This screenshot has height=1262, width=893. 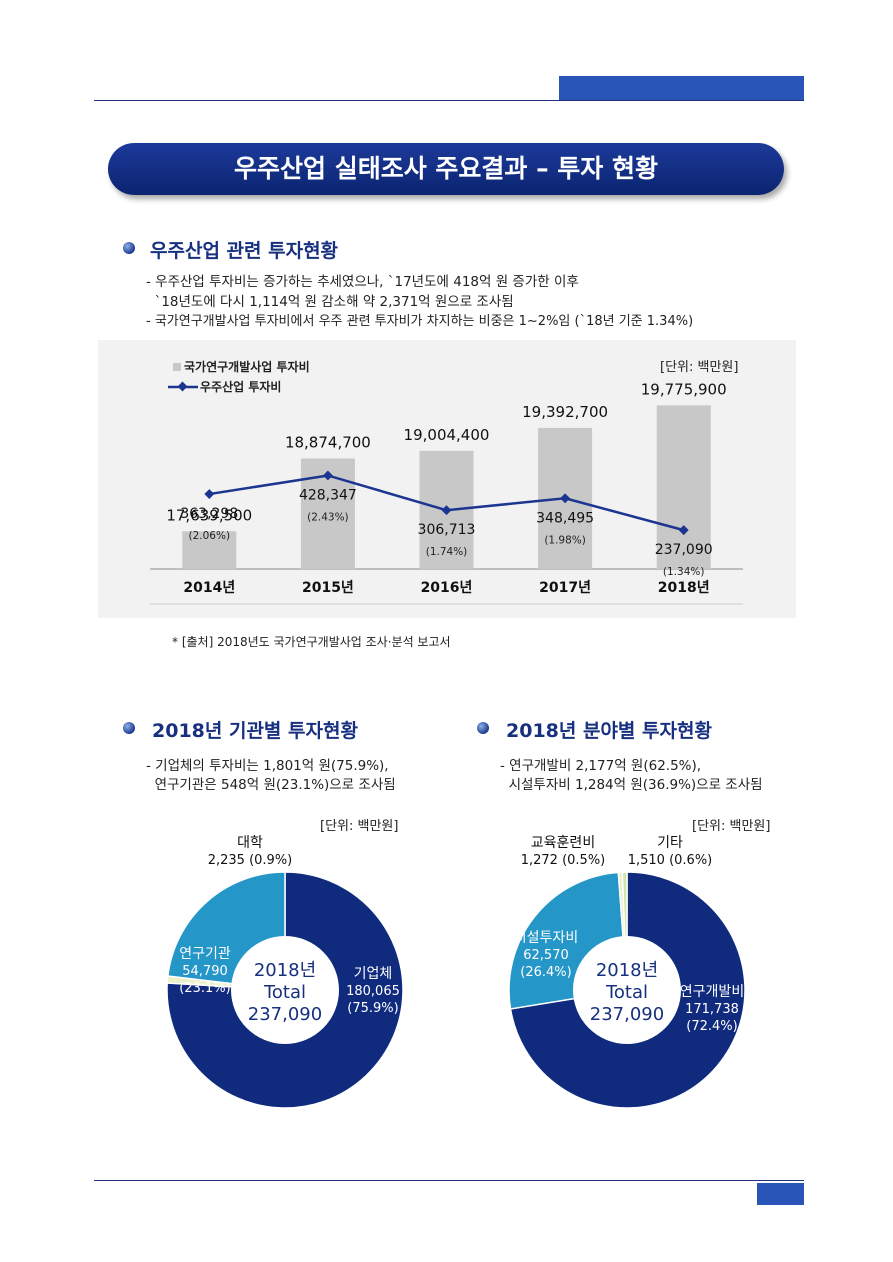 What do you see at coordinates (684, 572) in the screenshot?
I see `line-share-label: (1.34%)` at bounding box center [684, 572].